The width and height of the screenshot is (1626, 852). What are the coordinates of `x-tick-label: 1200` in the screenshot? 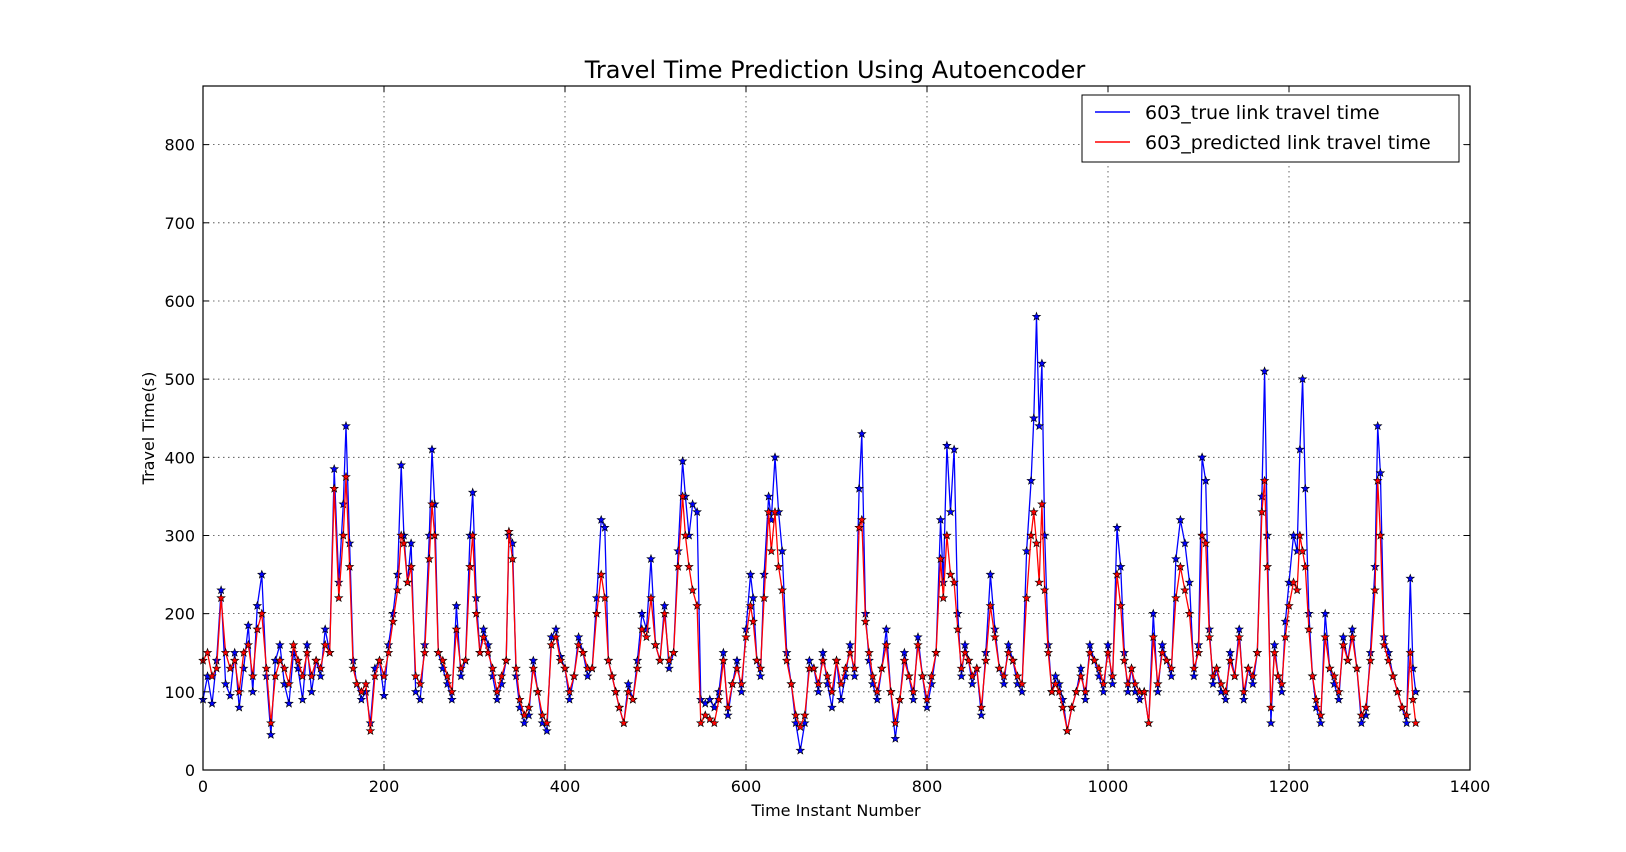 It's located at (1289, 786).